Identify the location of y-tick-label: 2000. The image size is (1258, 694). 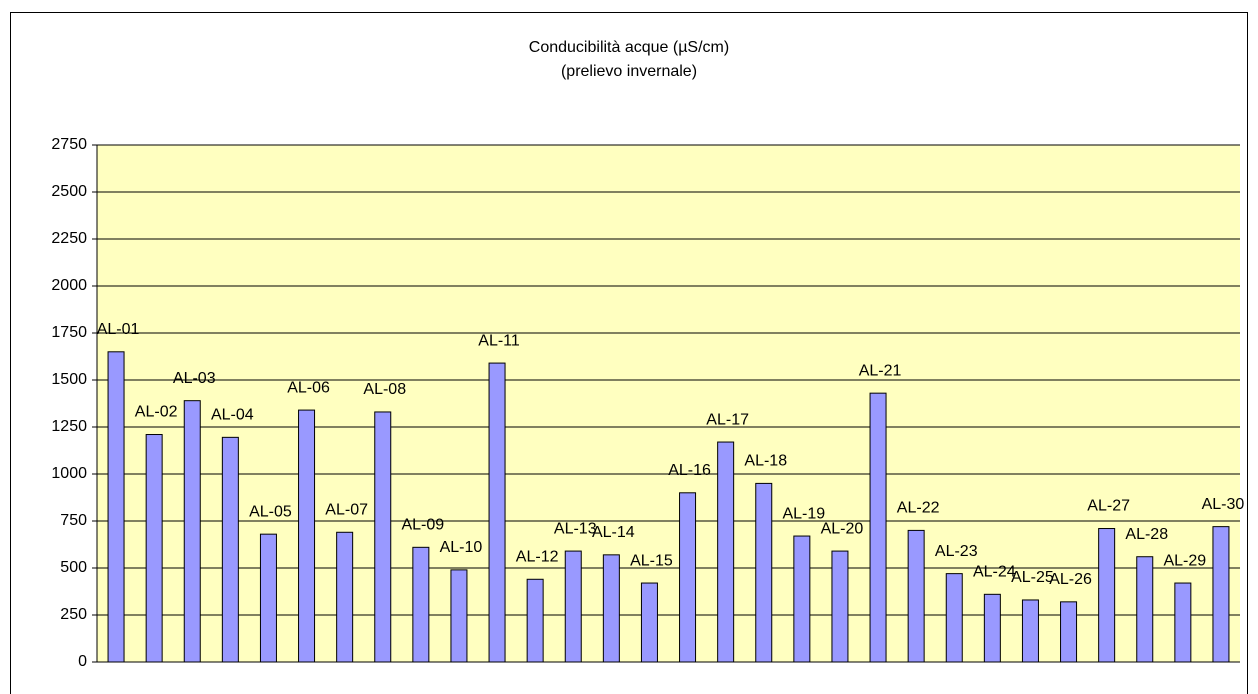
(69, 285).